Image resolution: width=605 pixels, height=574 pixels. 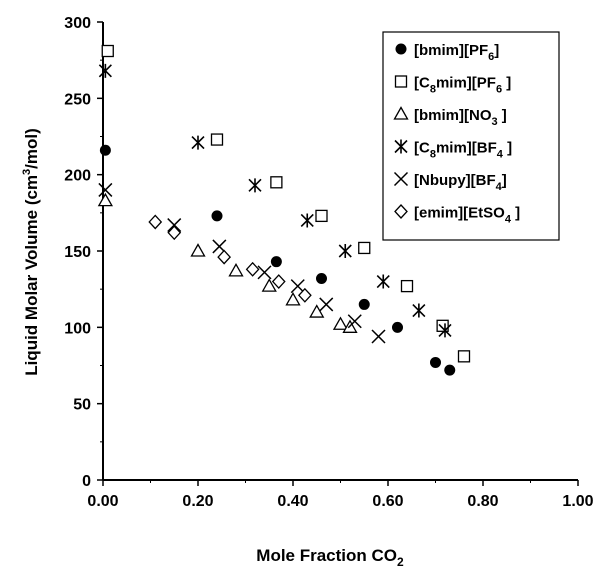 What do you see at coordinates (460, 182) in the screenshot?
I see `legend-label-4: [Nbupy][BF4]` at bounding box center [460, 182].